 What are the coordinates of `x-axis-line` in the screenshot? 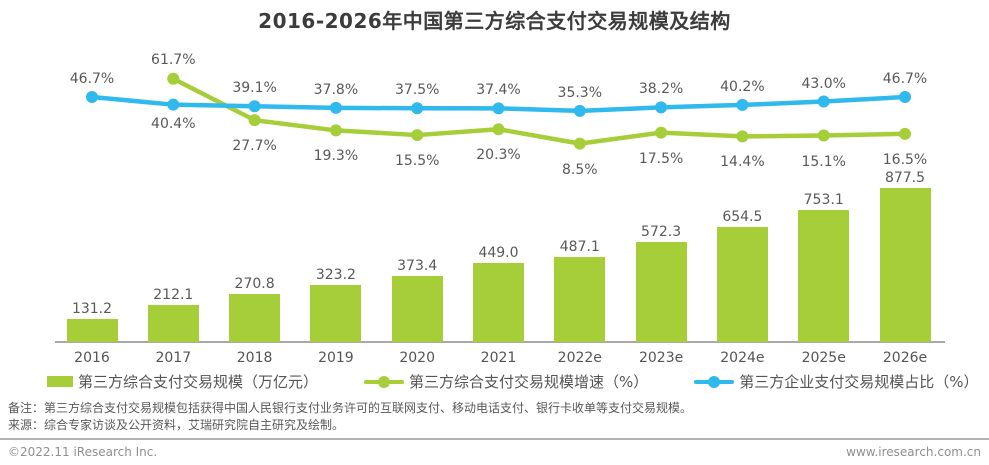 It's located at (500, 342).